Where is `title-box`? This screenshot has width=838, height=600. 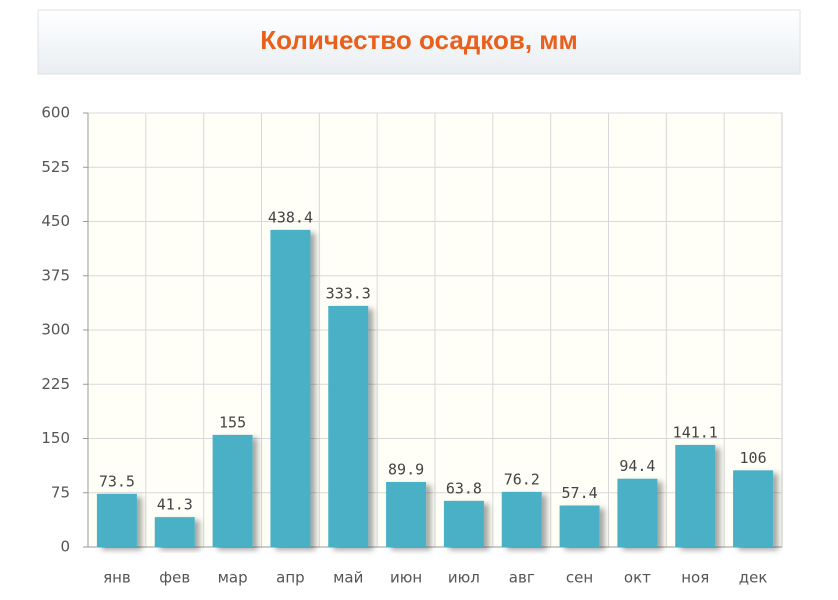 title-box is located at coordinates (419, 42).